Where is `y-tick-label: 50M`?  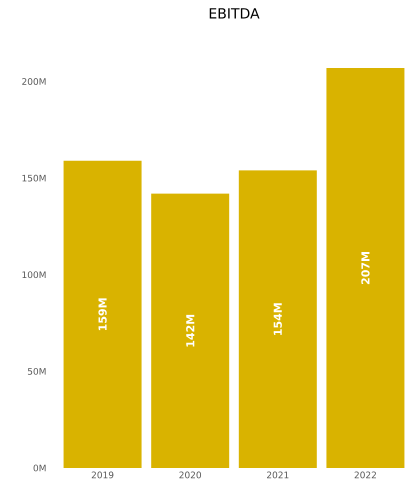 y-tick-label: 50M is located at coordinates (37, 371).